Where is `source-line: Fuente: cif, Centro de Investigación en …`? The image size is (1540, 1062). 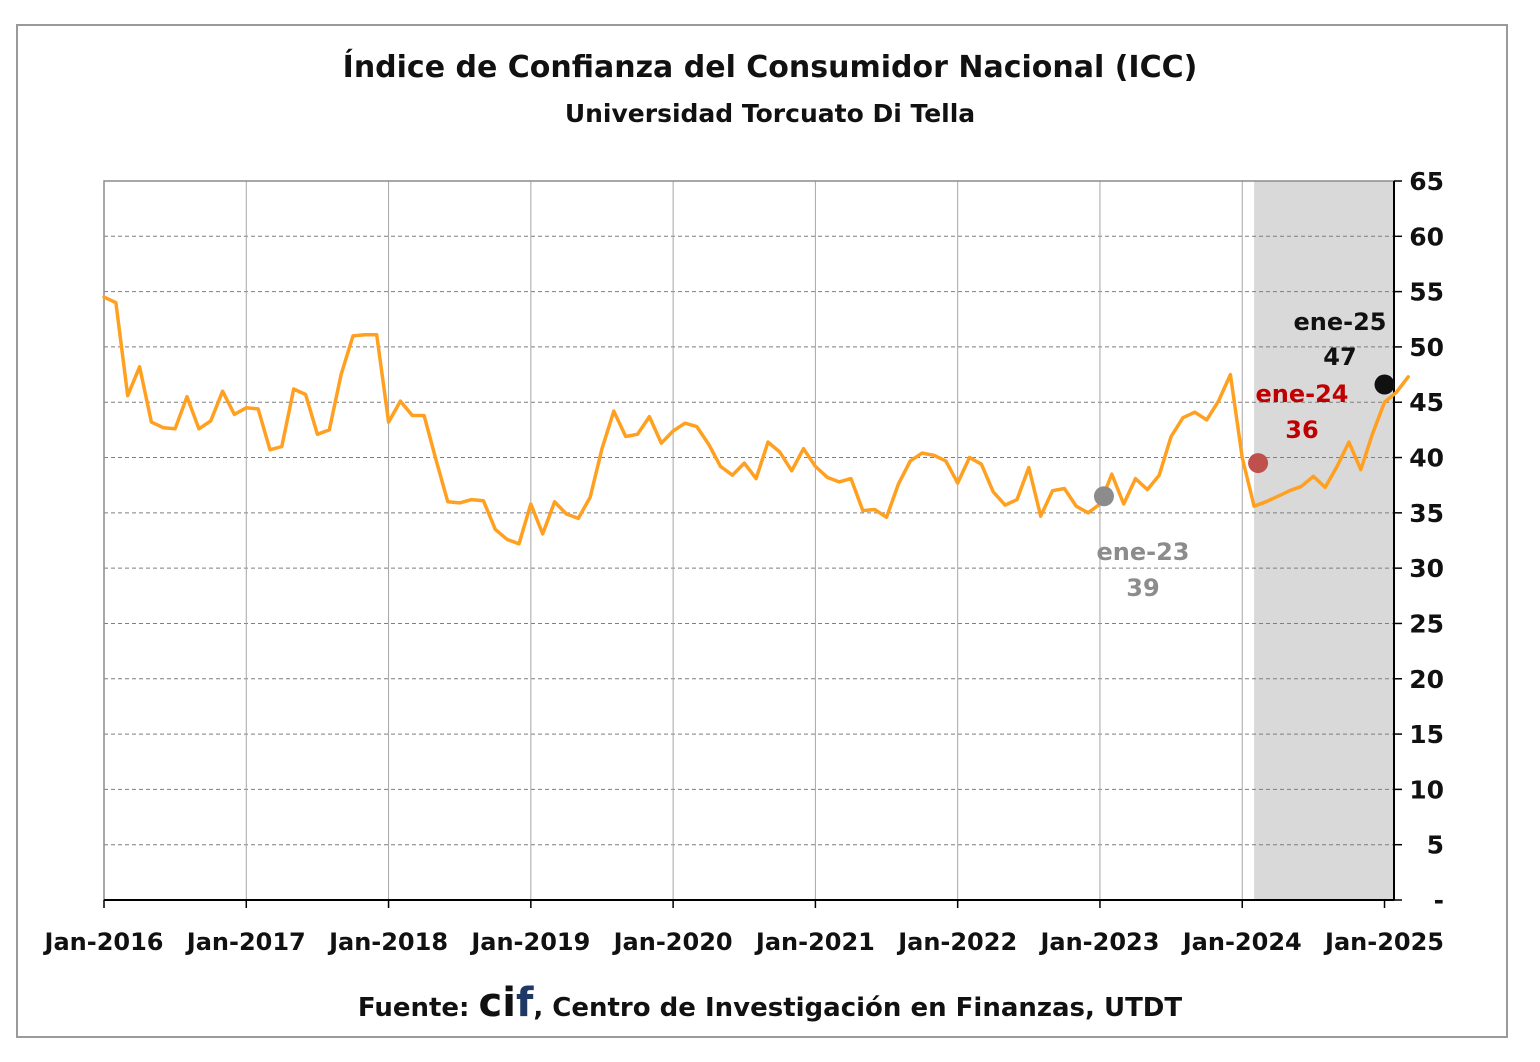
source-line: Fuente: cif, Centro de Investigación en … is located at coordinates (770, 1003).